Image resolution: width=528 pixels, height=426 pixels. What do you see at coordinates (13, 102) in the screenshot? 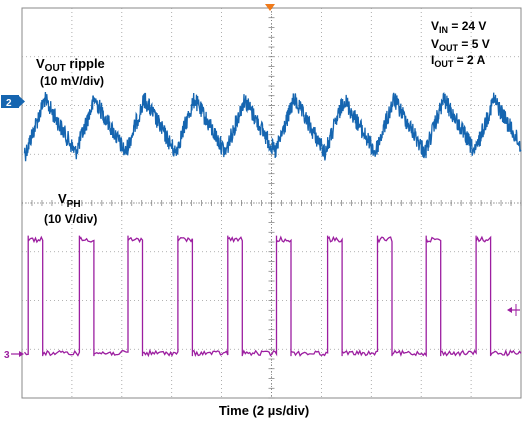
I see `channel-2-marker: 2` at bounding box center [13, 102].